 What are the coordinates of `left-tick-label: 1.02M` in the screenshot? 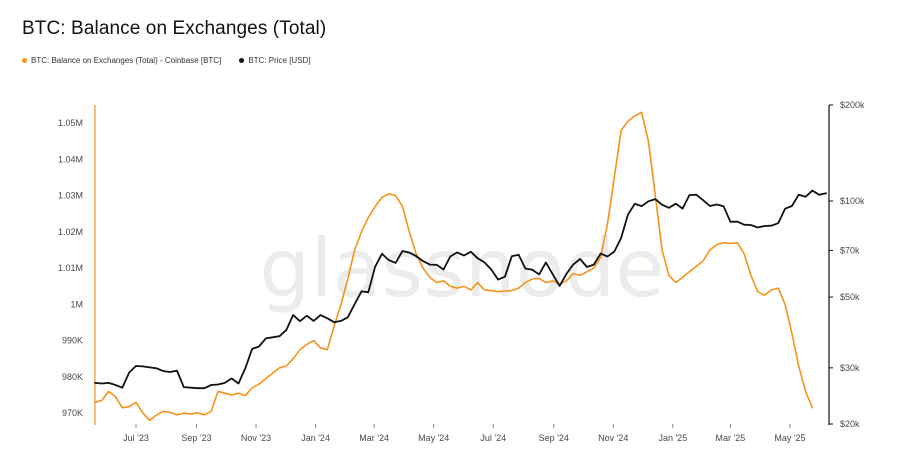 It's located at (70, 232).